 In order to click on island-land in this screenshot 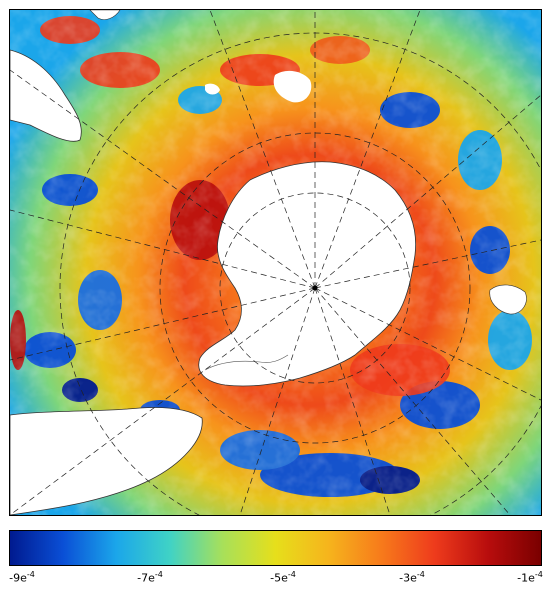, I will do `click(105, 15)`.